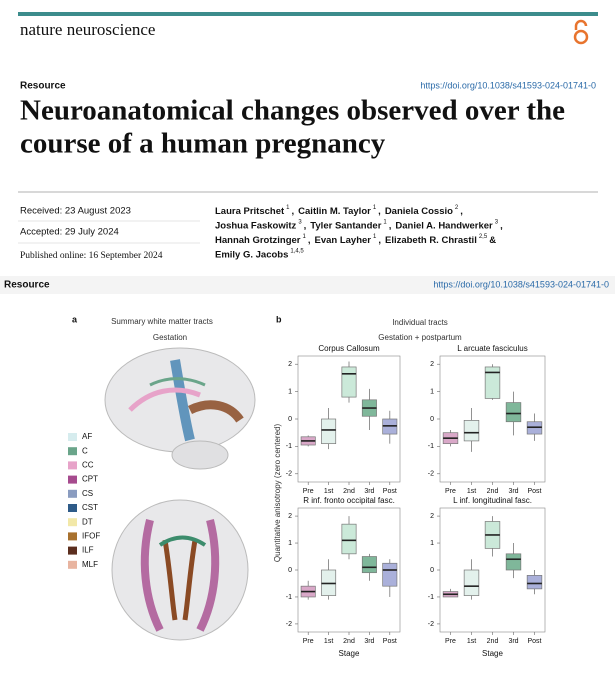 This screenshot has width=615, height=680. What do you see at coordinates (420, 322) in the screenshot?
I see `panel-title: Individual tracts` at bounding box center [420, 322].